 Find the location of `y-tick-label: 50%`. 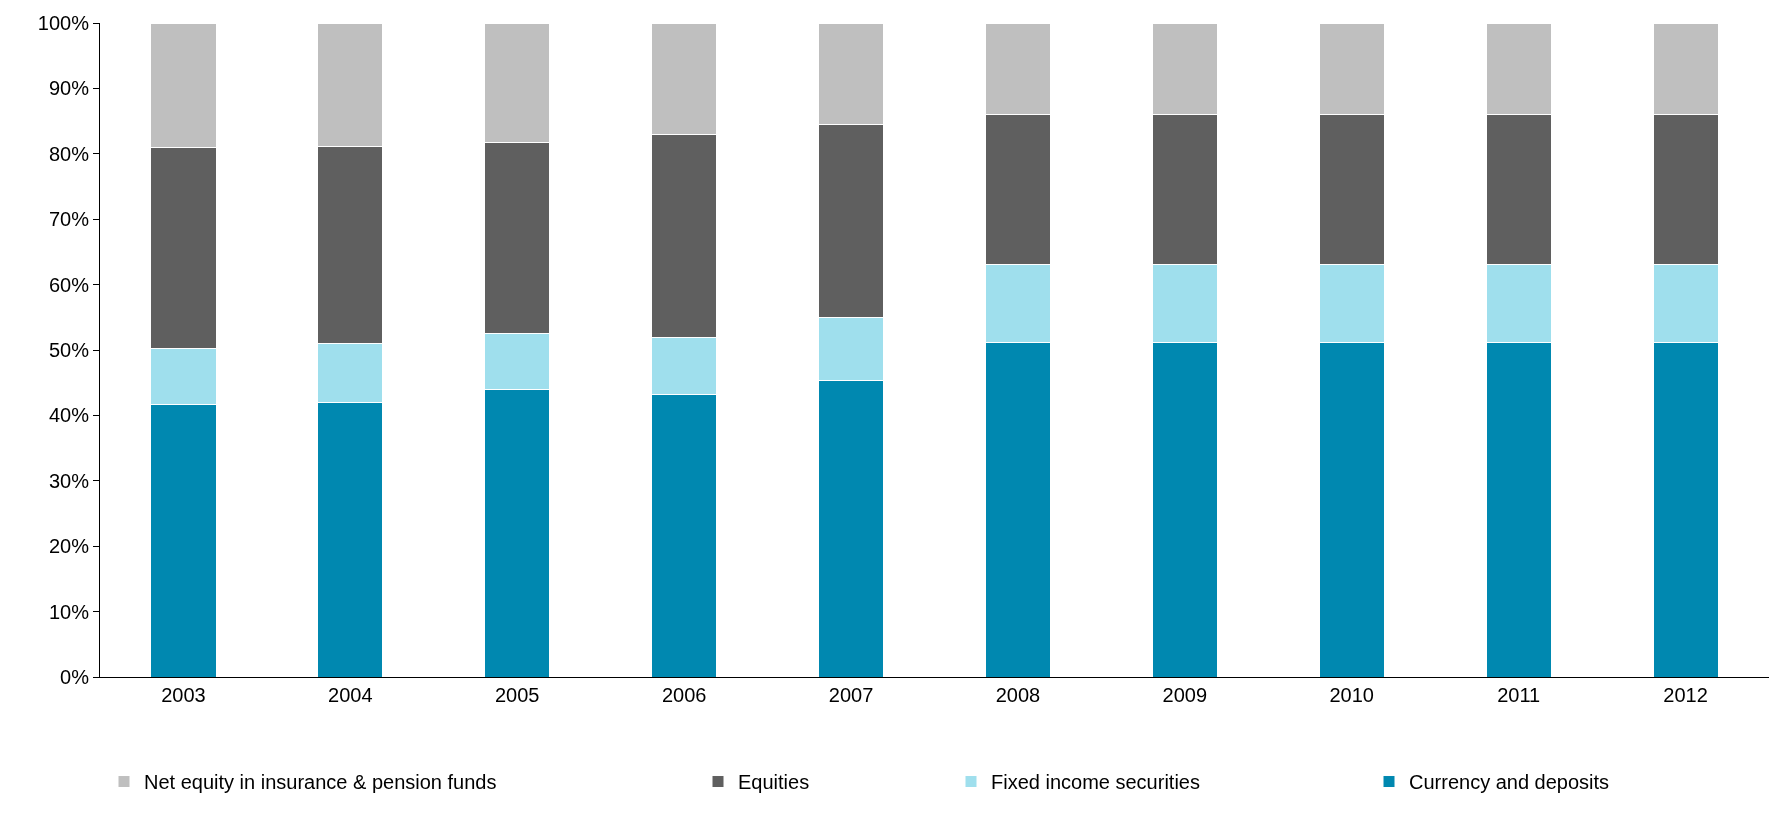

y-tick-label: 50% is located at coordinates (69, 350).